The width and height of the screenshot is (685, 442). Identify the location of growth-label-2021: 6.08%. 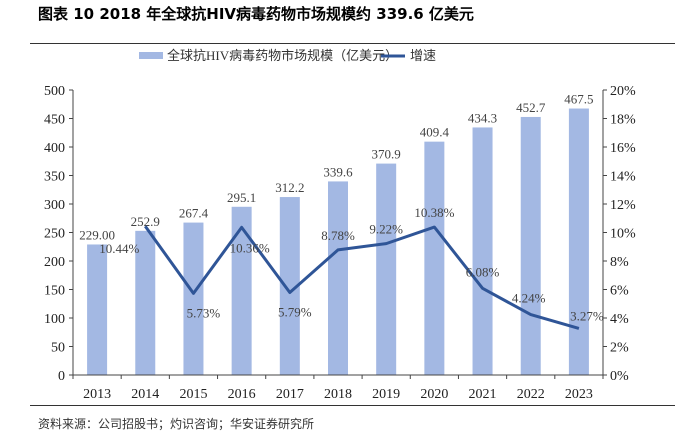
(483, 271).